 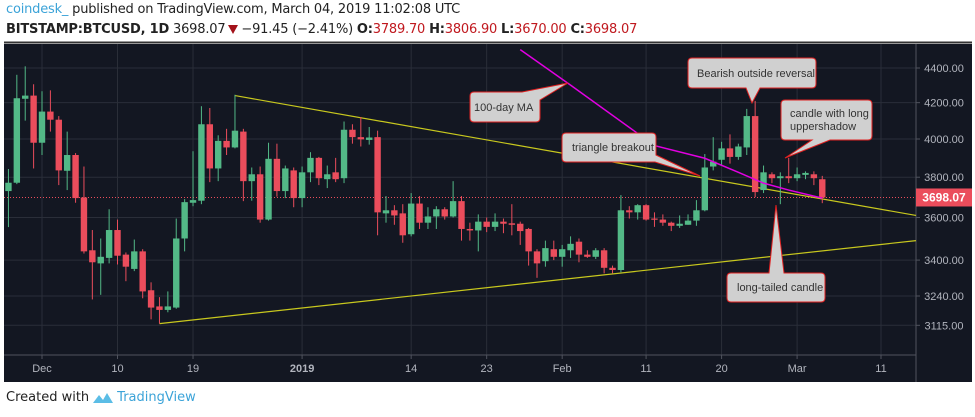 I want to click on time-axis: Dec 10 19 2019 14 23 Feb 11 20 Mar 11, so click(x=459, y=365).